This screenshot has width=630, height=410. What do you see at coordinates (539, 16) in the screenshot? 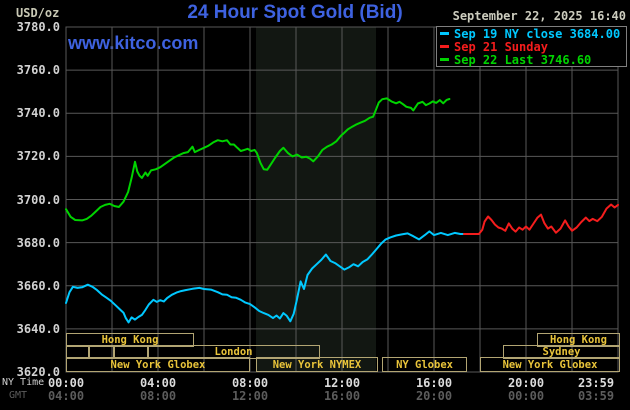
I see `chart-datetime: September 22, 2025 16:40` at bounding box center [539, 16].